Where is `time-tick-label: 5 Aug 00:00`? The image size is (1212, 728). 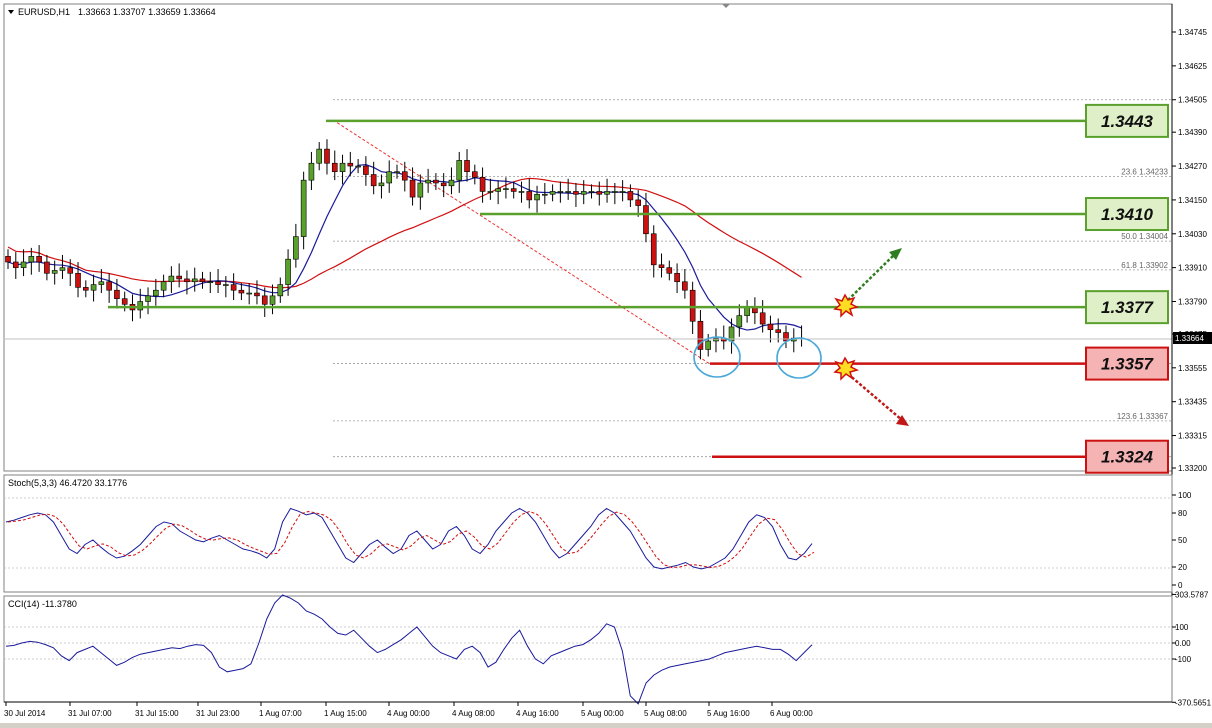
time-tick-label: 5 Aug 00:00 is located at coordinates (602, 713).